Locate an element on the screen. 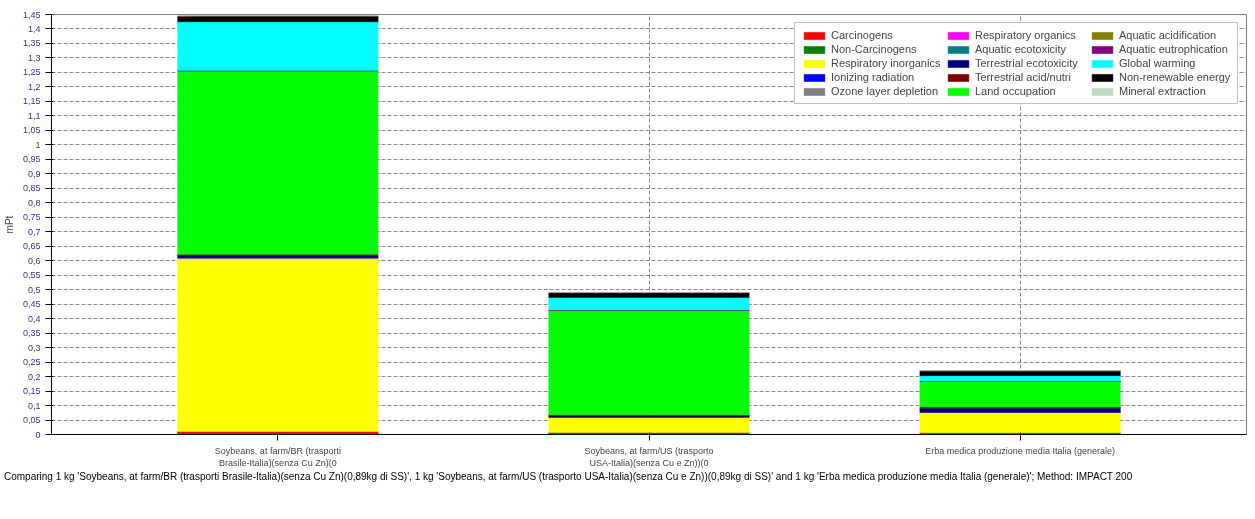 The width and height of the screenshot is (1255, 519). y-tick-label: 0,15 is located at coordinates (31, 391).